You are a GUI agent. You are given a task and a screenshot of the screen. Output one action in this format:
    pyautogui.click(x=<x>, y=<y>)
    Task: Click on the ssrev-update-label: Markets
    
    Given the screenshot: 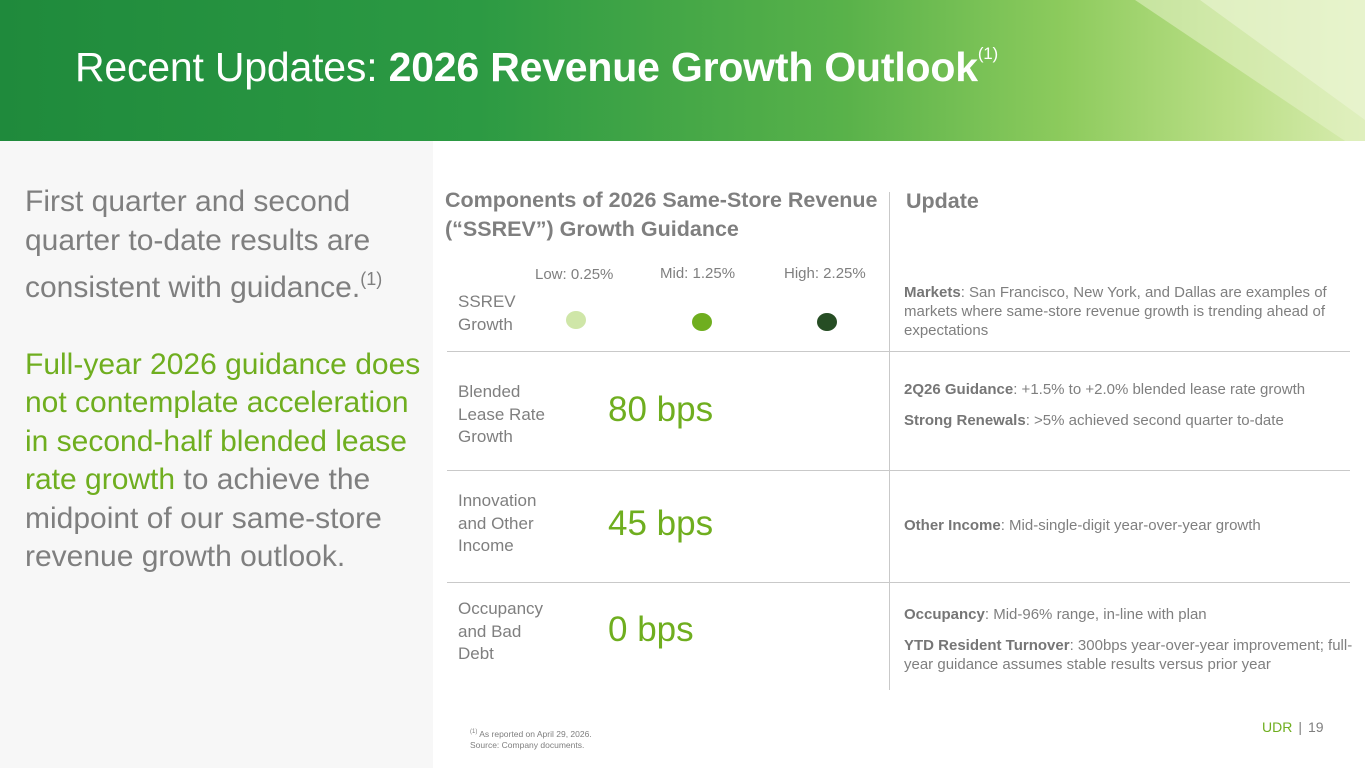 What is the action you would take?
    pyautogui.click(x=932, y=292)
    